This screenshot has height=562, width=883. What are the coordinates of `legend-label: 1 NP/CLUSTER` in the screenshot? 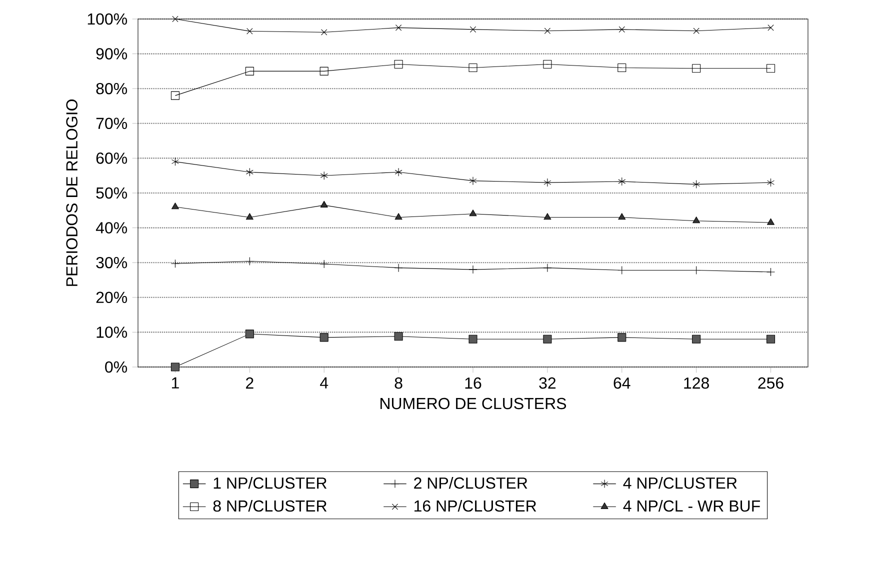 It's located at (270, 483).